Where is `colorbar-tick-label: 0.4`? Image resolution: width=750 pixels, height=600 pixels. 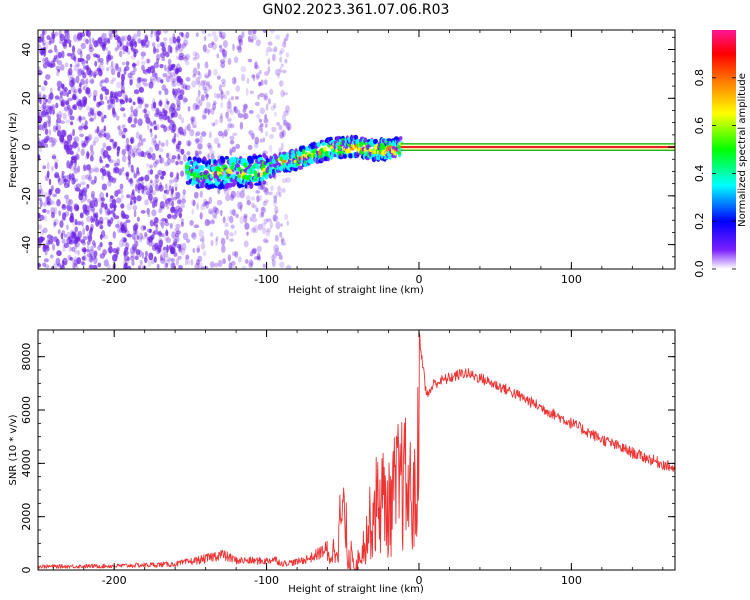
colorbar-tick-label: 0.4 is located at coordinates (699, 174).